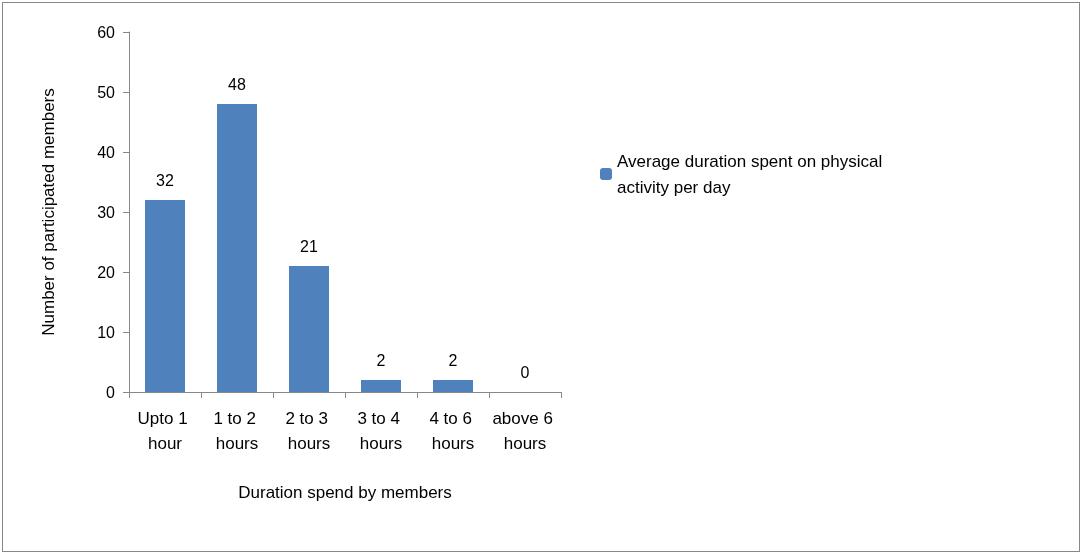 The image size is (1084, 556). I want to click on data-label: 0, so click(525, 372).